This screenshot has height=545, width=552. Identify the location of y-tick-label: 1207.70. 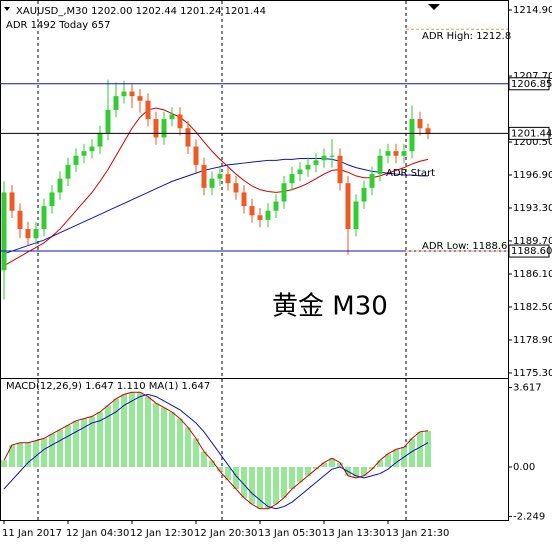
(532, 76).